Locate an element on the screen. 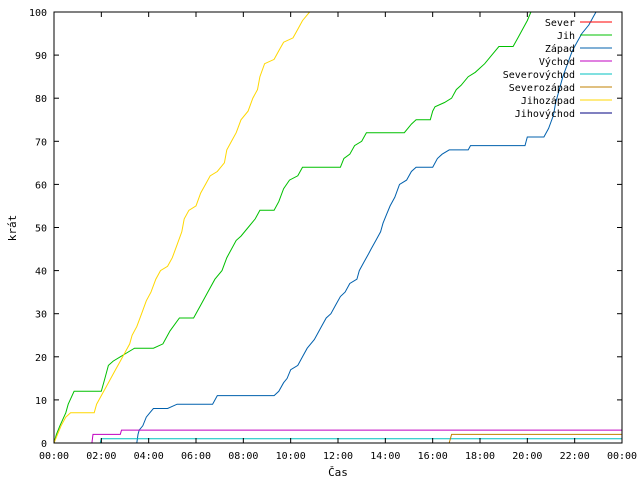 This screenshot has width=640, height=480. series-line-severozápad is located at coordinates (338, 438).